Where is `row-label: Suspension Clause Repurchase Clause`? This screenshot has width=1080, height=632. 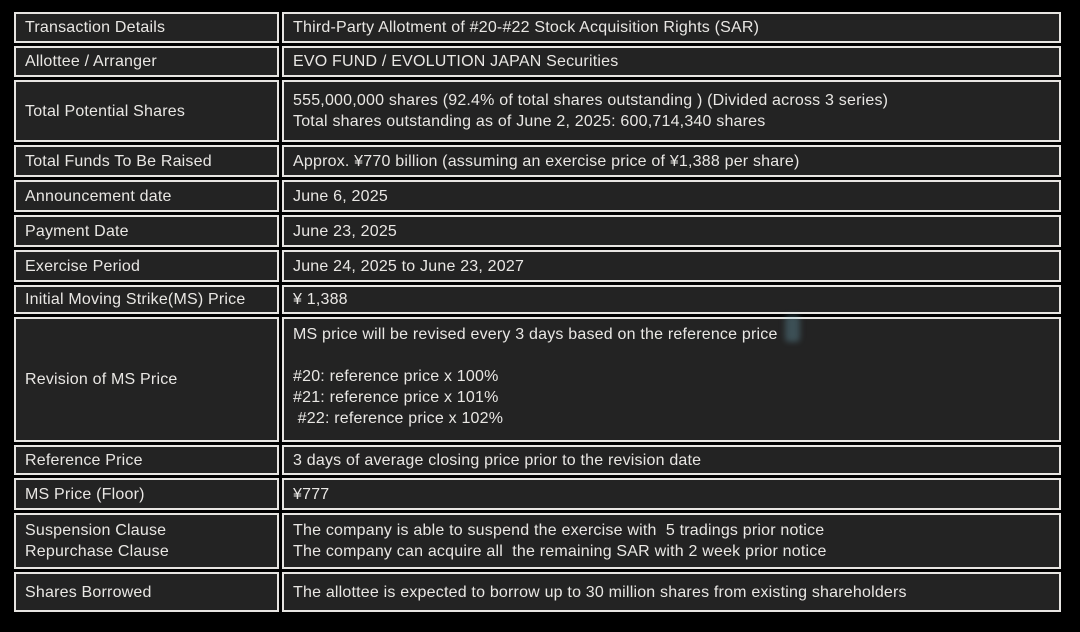
row-label: Suspension Clause Repurchase Clause is located at coordinates (146, 541).